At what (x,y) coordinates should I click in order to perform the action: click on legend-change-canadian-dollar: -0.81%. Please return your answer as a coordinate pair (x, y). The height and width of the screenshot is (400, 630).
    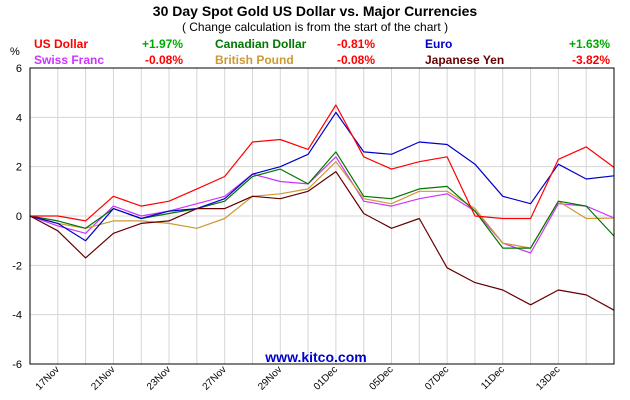
    Looking at the image, I should click on (356, 44).